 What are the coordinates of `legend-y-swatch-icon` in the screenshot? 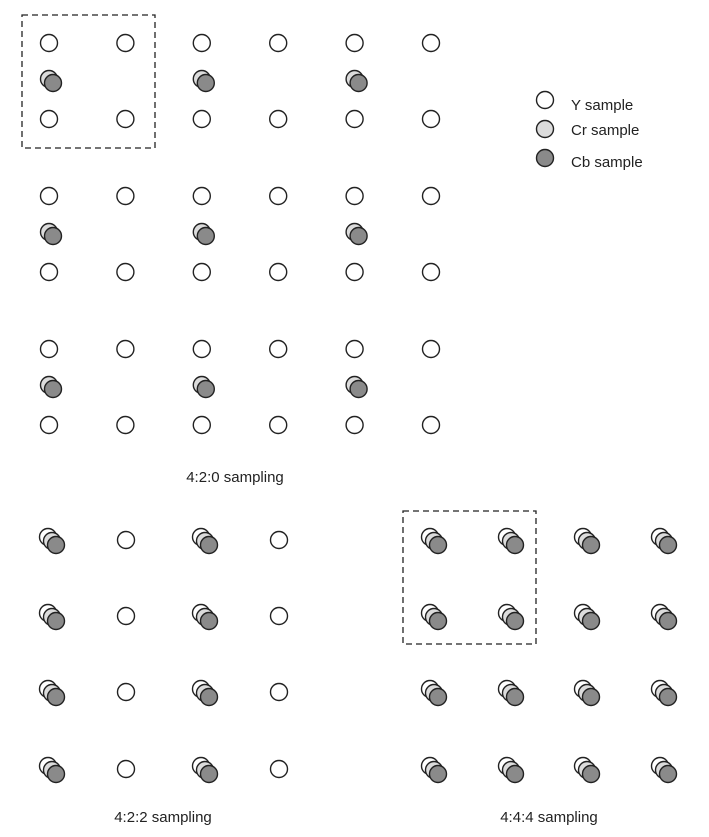 It's located at (545, 100).